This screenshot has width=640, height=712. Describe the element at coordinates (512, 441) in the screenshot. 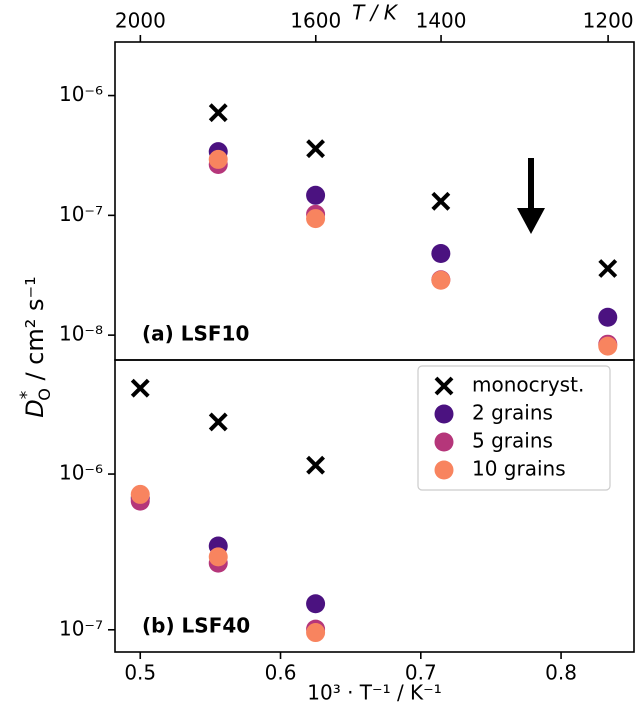

I see `legend-label: 5 grains` at that location.